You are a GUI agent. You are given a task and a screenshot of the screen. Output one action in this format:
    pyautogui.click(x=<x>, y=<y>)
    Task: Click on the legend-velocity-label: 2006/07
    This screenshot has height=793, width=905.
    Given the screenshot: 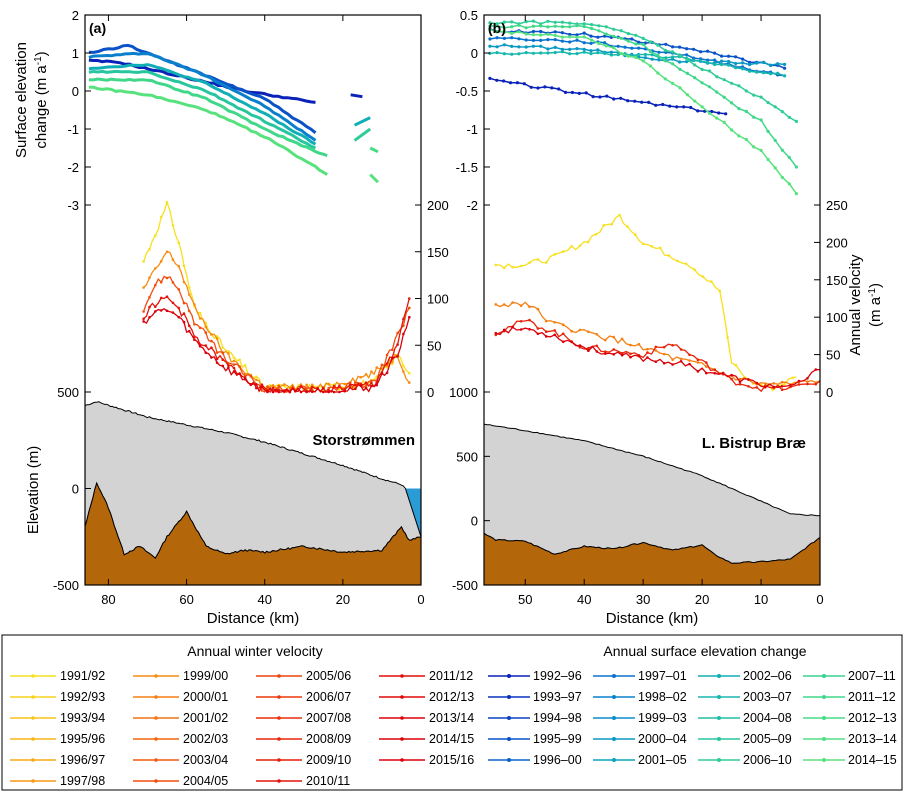 What is the action you would take?
    pyautogui.click(x=328, y=697)
    